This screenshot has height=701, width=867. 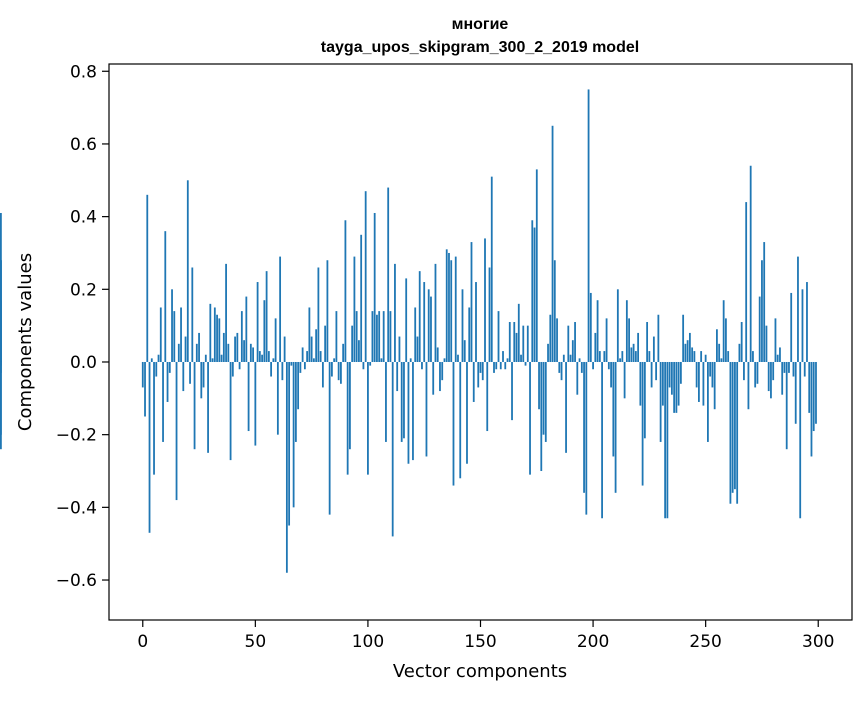 What do you see at coordinates (83, 218) in the screenshot?
I see `y-tick-label: 0.4` at bounding box center [83, 218].